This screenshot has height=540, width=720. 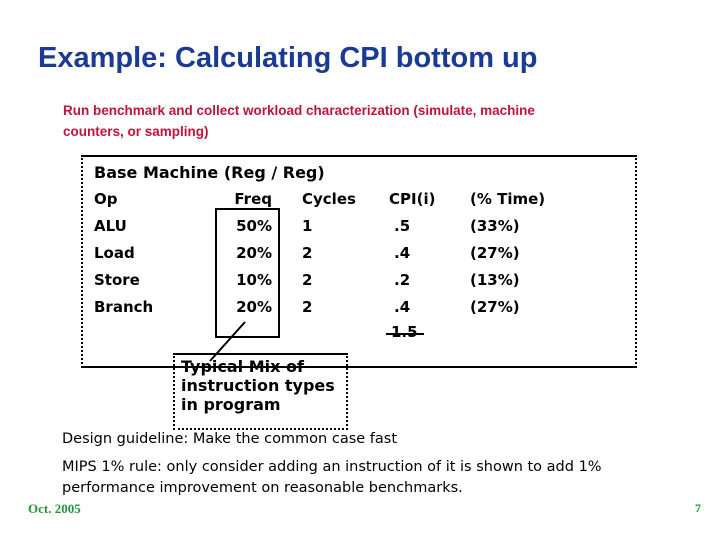 What do you see at coordinates (258, 385) in the screenshot?
I see `callout-line-2: instruction types` at bounding box center [258, 385].